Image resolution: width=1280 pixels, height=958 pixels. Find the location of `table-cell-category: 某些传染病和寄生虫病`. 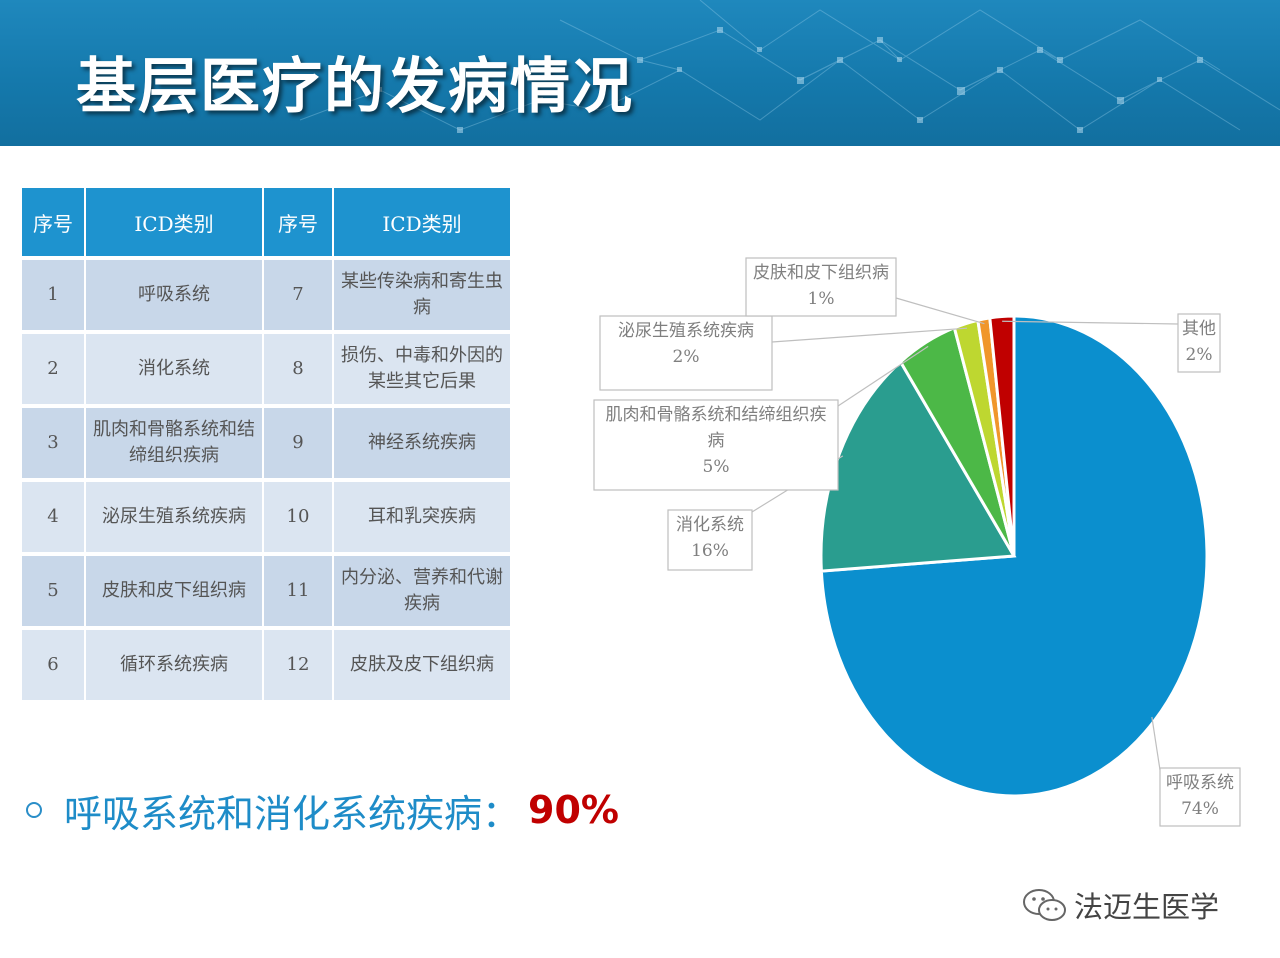

table-cell-category: 某些传染病和寄生虫病 is located at coordinates (422, 295).